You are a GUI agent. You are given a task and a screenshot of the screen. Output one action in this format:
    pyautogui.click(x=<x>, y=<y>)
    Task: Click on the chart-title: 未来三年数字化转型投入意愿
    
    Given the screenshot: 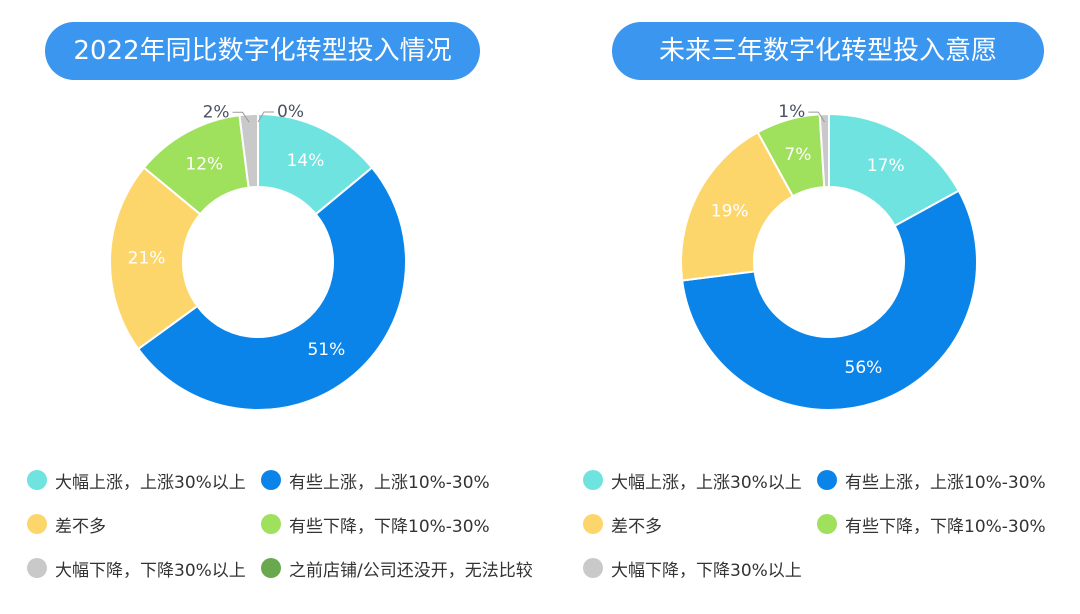 What is the action you would take?
    pyautogui.click(x=828, y=51)
    